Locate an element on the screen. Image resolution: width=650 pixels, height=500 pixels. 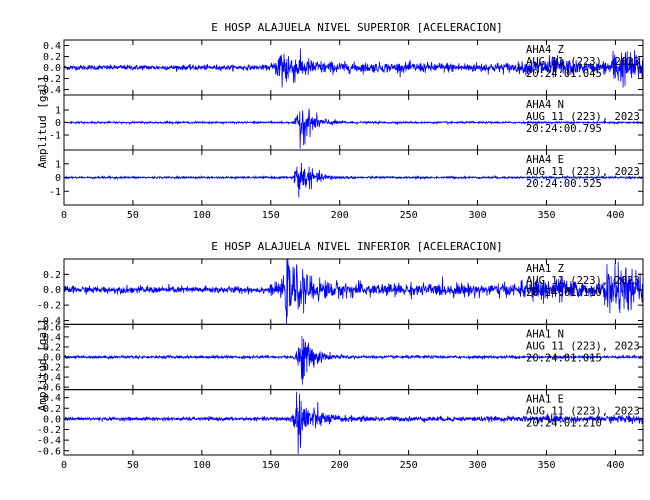
y-axis-label-superior: Amplitud [gal] is located at coordinates (42, 122).